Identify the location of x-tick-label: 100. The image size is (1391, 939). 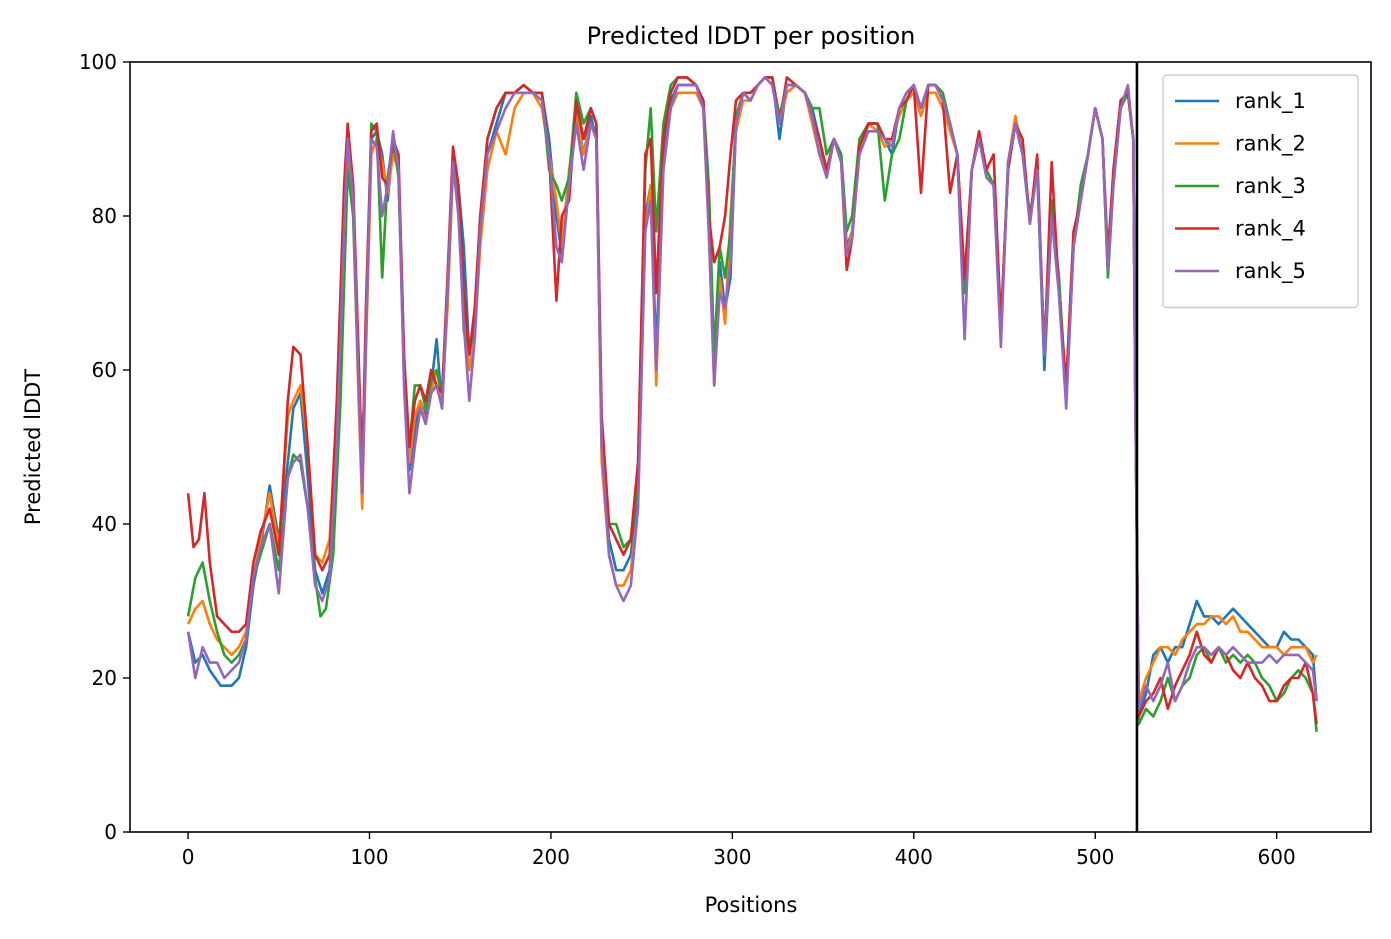
(369, 857).